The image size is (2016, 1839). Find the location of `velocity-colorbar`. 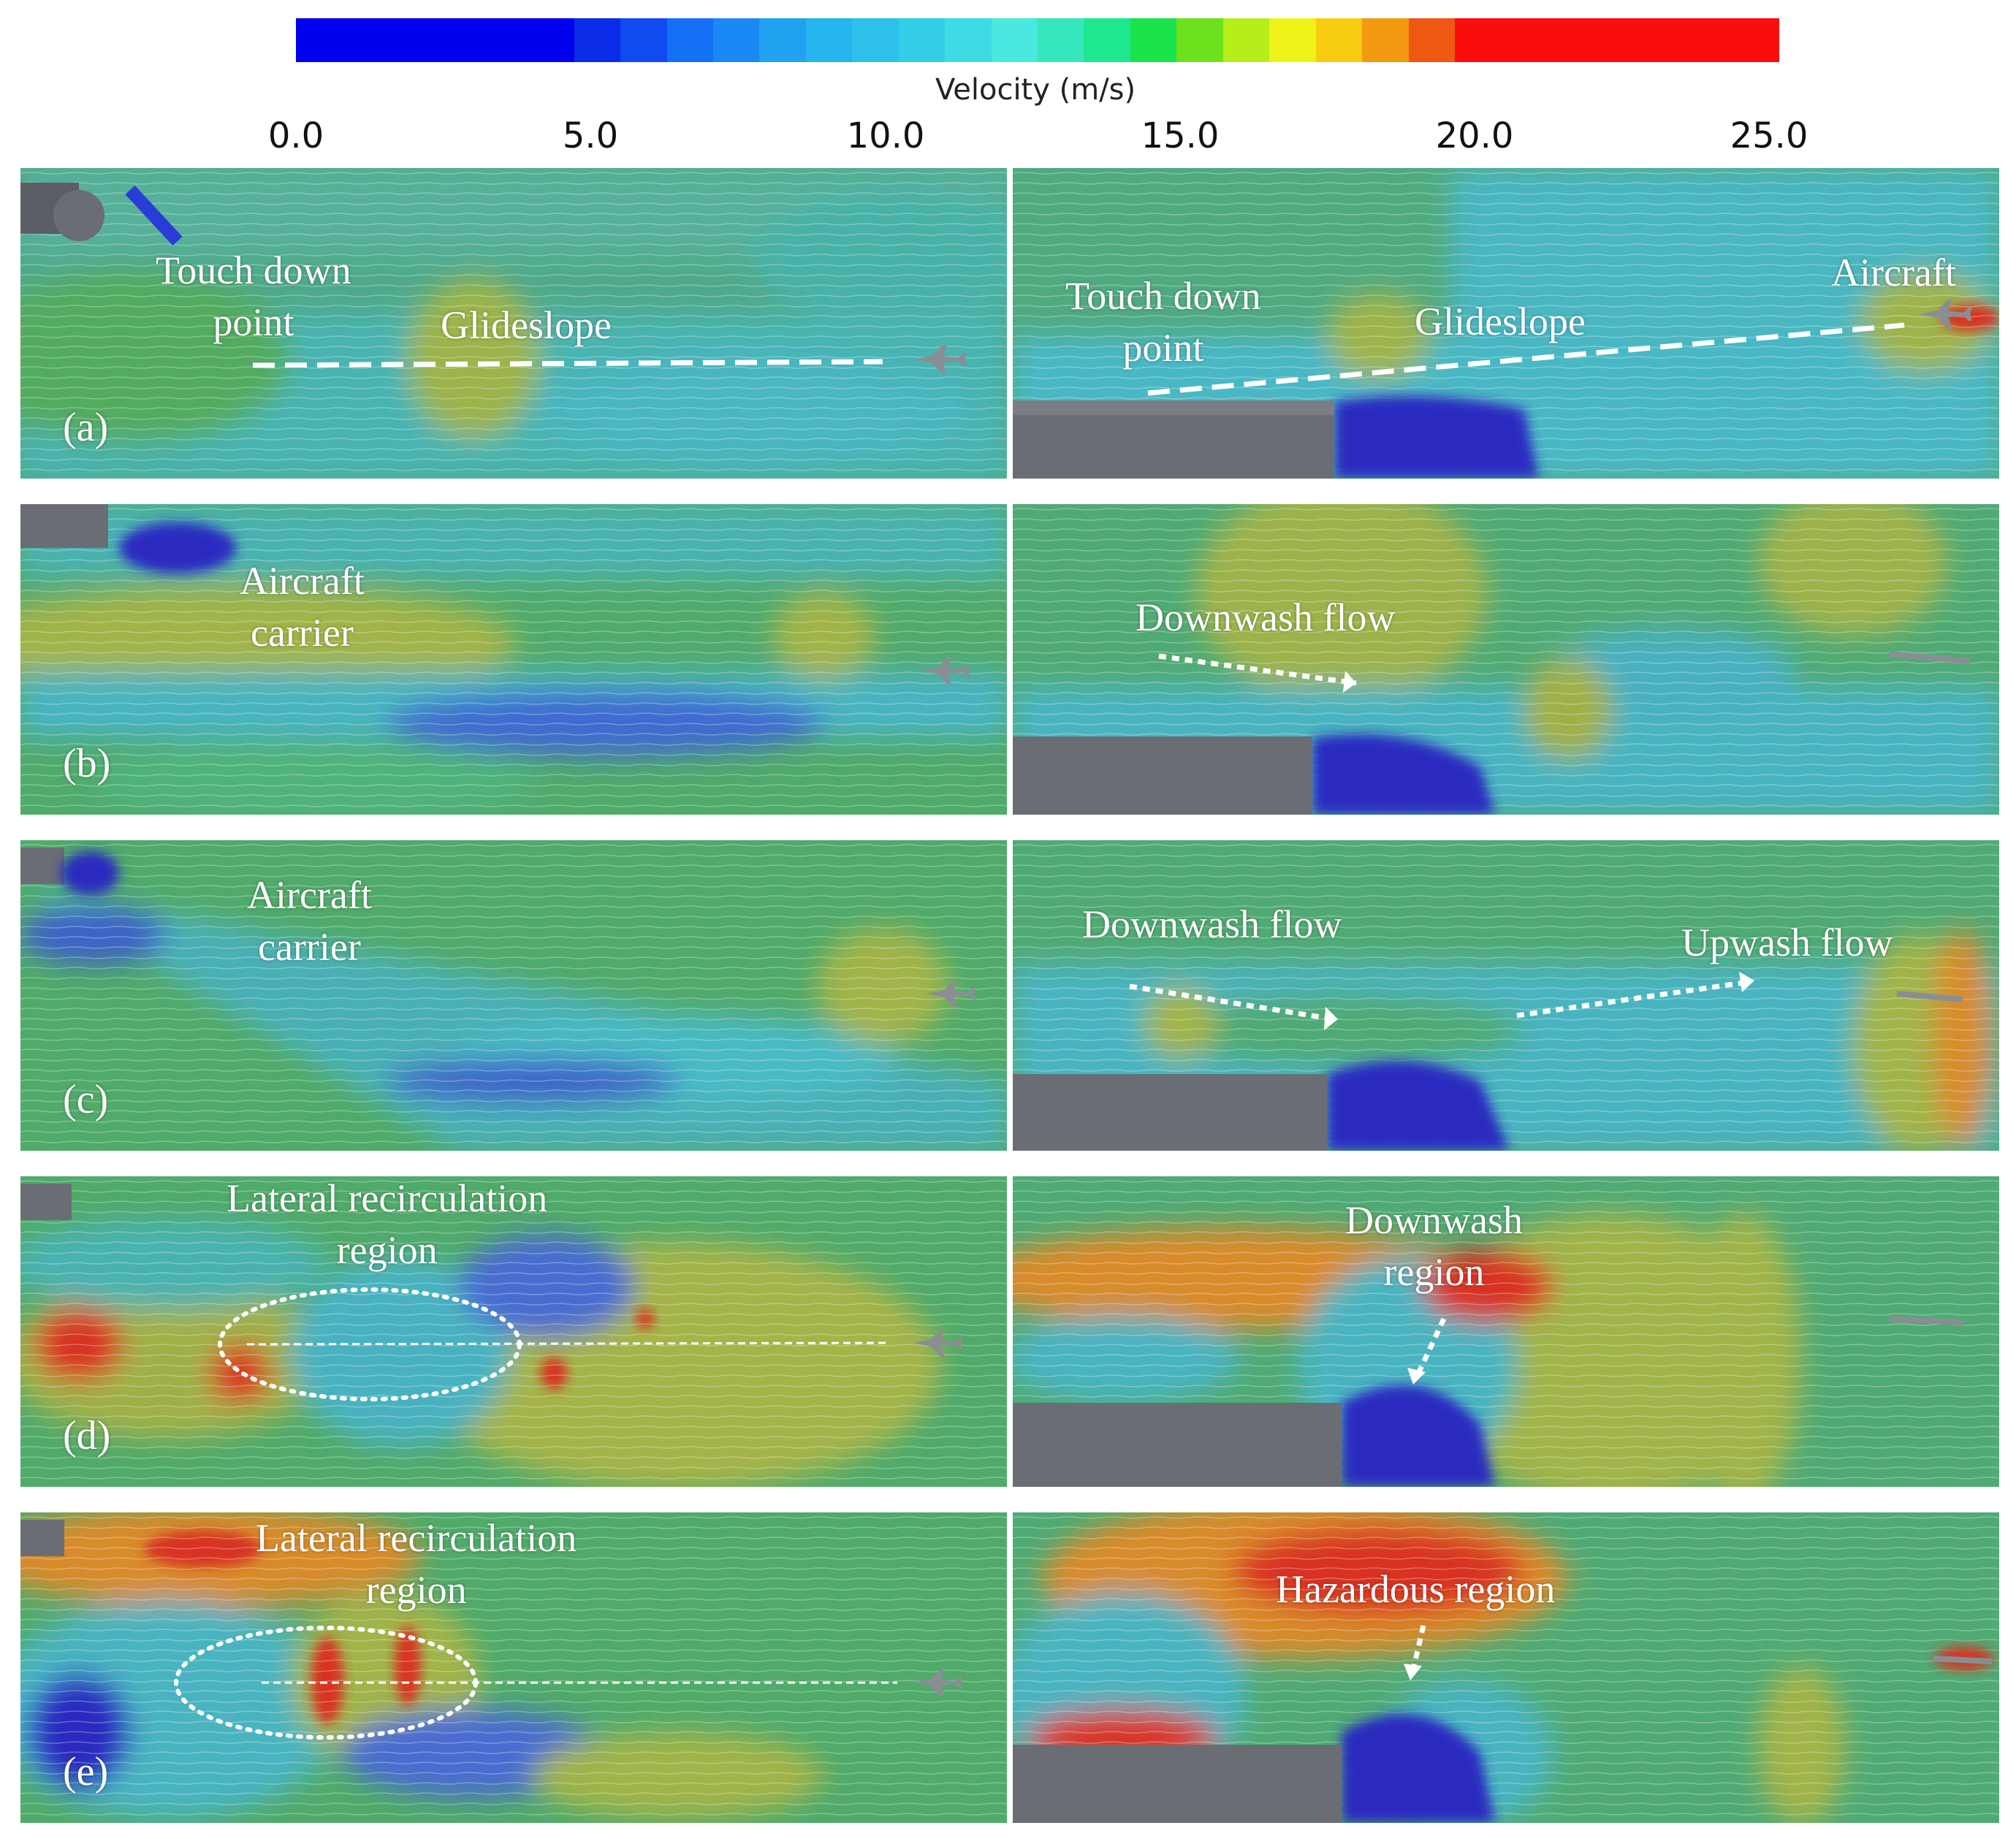

velocity-colorbar is located at coordinates (1037, 40).